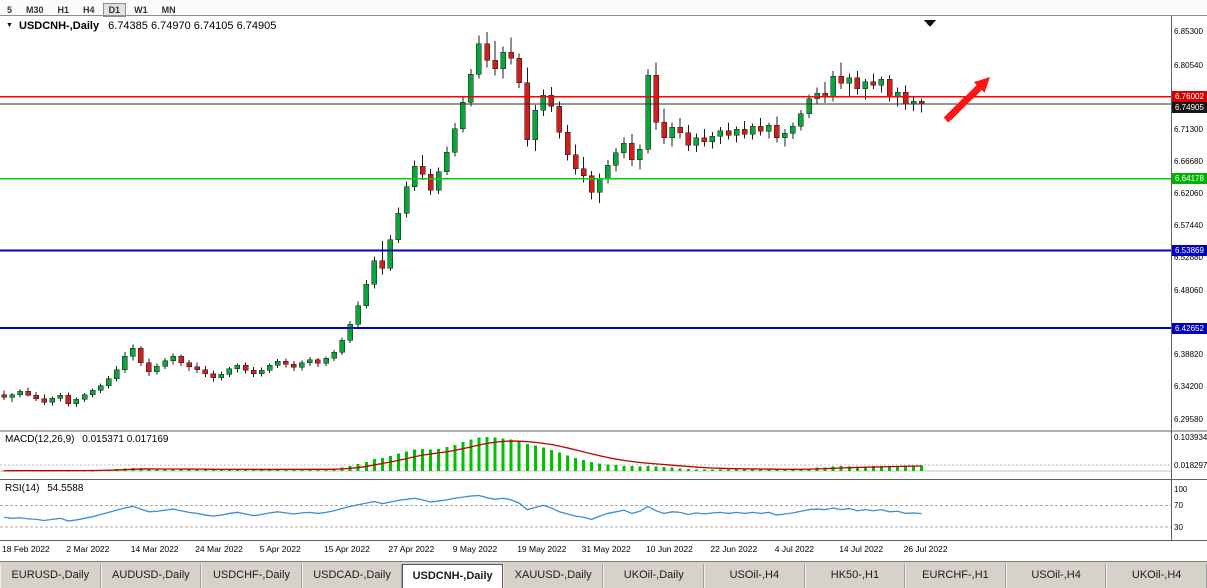 The width and height of the screenshot is (1207, 588). I want to click on timeframe-button-5: 5, so click(10, 10).